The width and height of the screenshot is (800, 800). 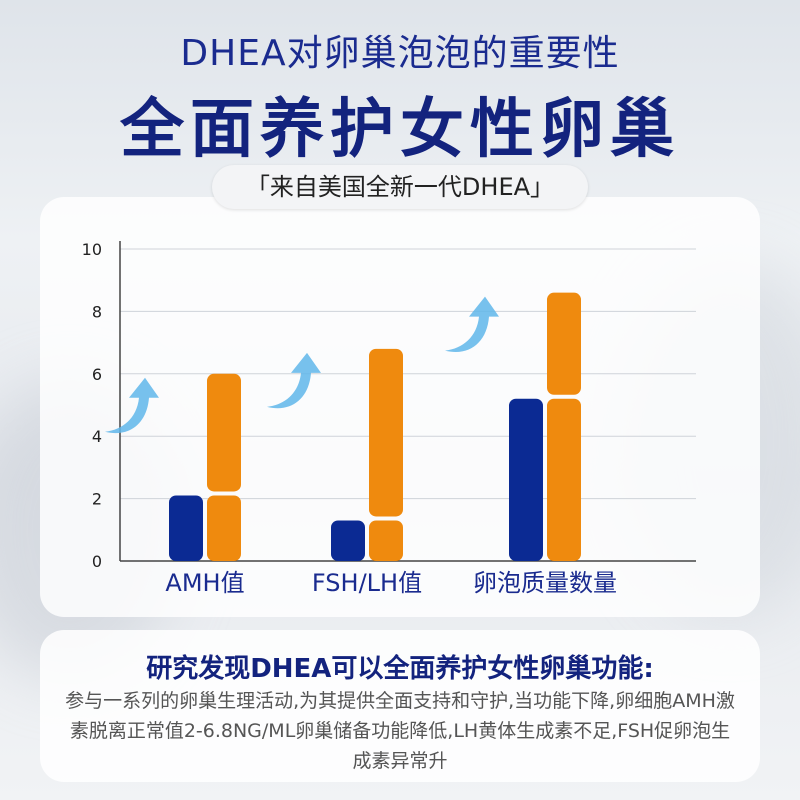 I want to click on x-category-label: 卵泡质量数量, so click(x=545, y=583).